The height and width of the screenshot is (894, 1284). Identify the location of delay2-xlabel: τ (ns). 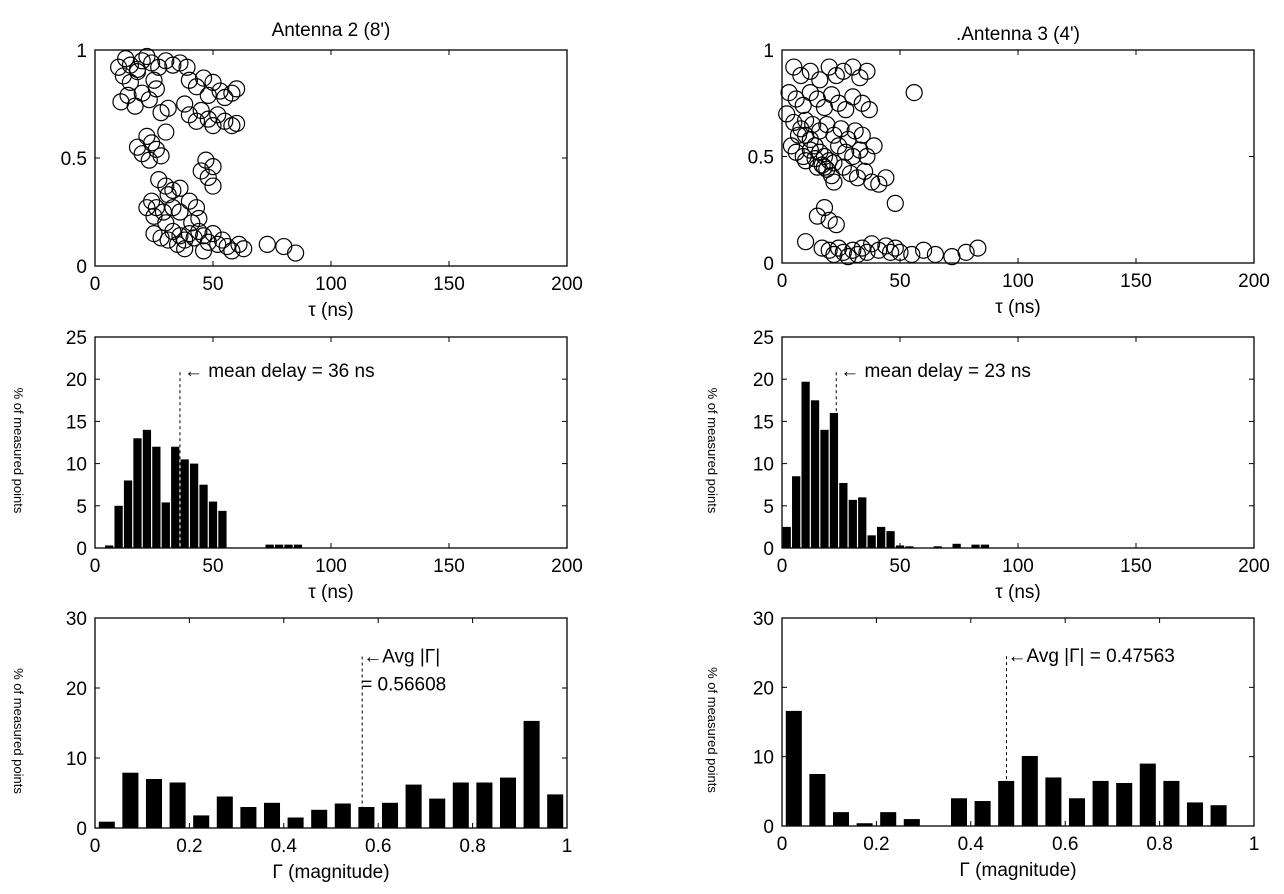
(331, 592).